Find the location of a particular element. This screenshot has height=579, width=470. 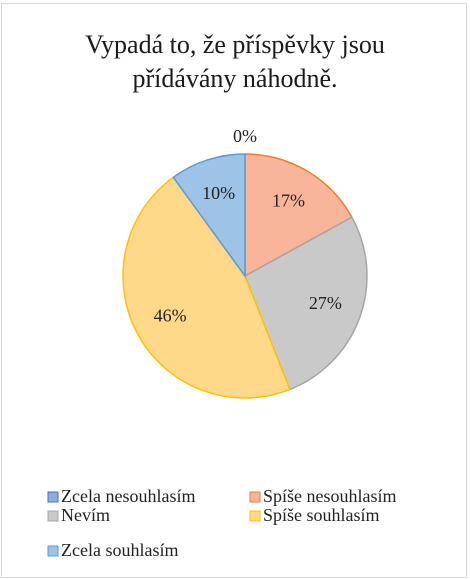

legend-label: Zcela souhlasím is located at coordinates (119, 550).